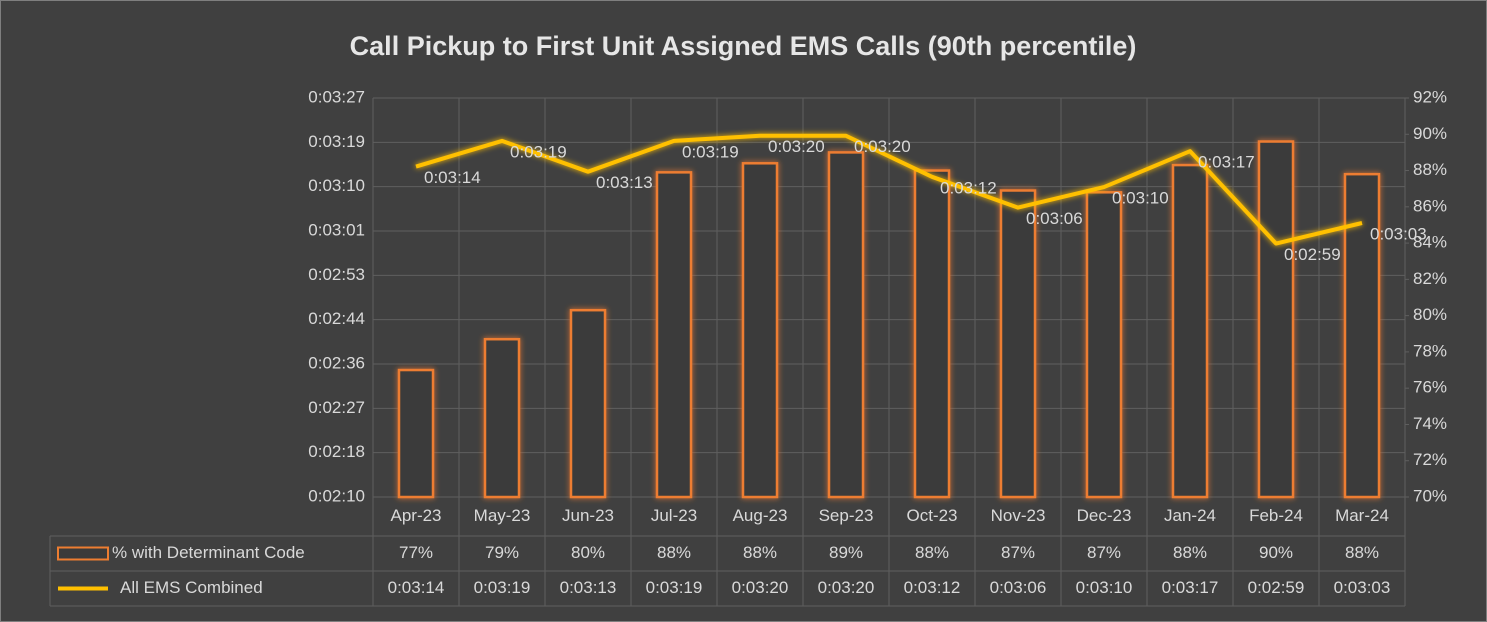  I want to click on table-cell: 0:02:59, so click(1276, 587).